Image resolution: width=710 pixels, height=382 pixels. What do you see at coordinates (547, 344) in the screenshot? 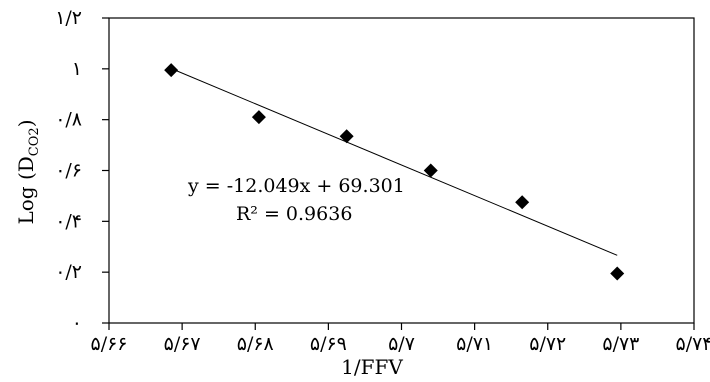
I see `x-tick-label: ۵/۷۲` at bounding box center [547, 344].